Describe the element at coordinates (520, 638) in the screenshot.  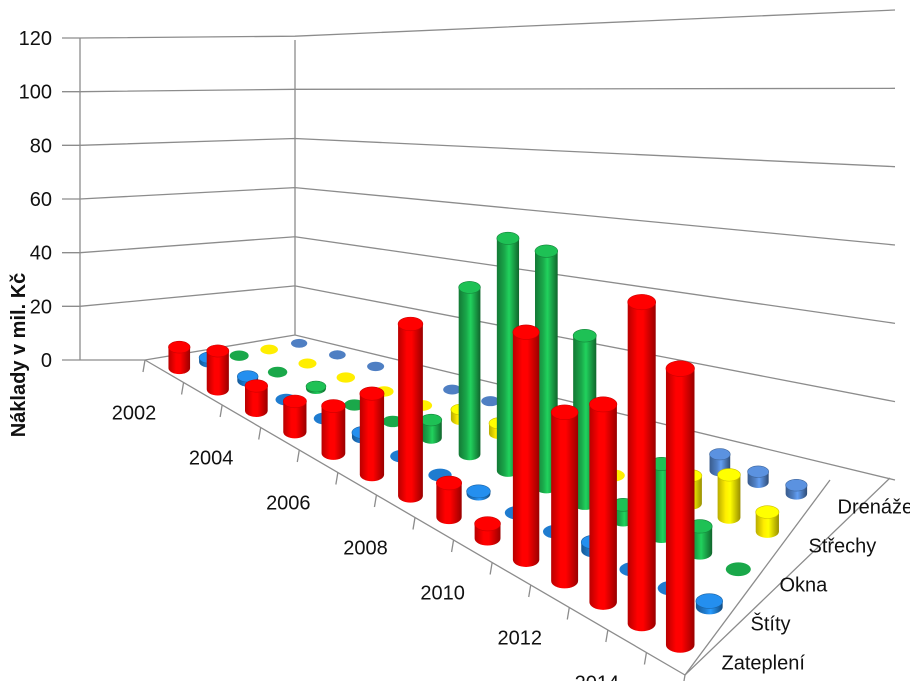
I see `x-tick-label: 2012` at that location.